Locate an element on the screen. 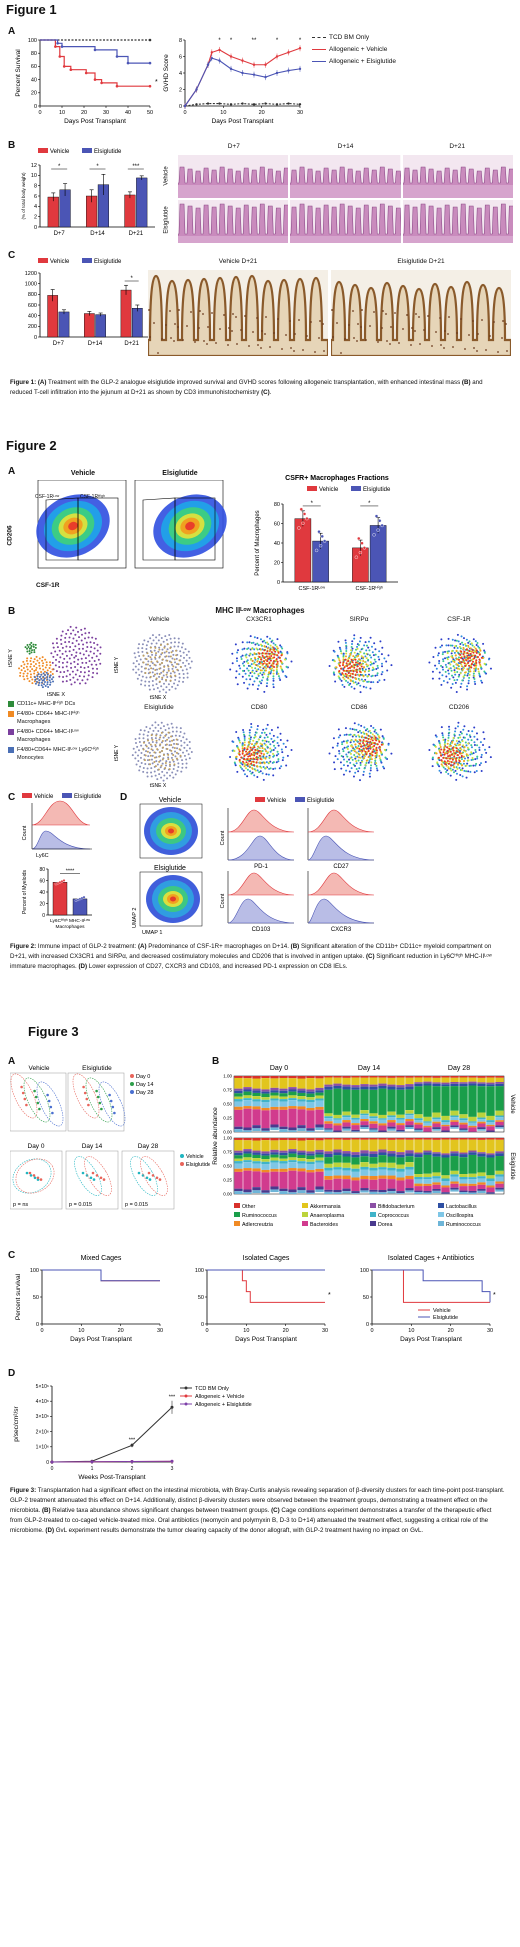  pcoa-ellipse is located at coordinates (99, 1100).